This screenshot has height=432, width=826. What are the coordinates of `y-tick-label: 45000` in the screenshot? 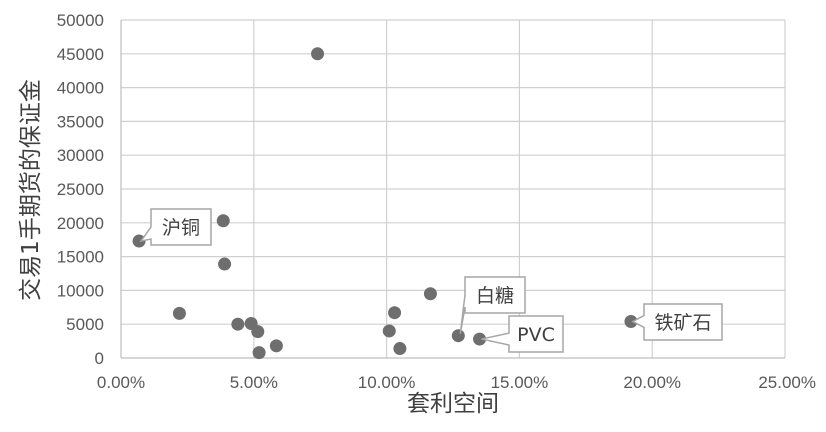 It's located at (80, 54).